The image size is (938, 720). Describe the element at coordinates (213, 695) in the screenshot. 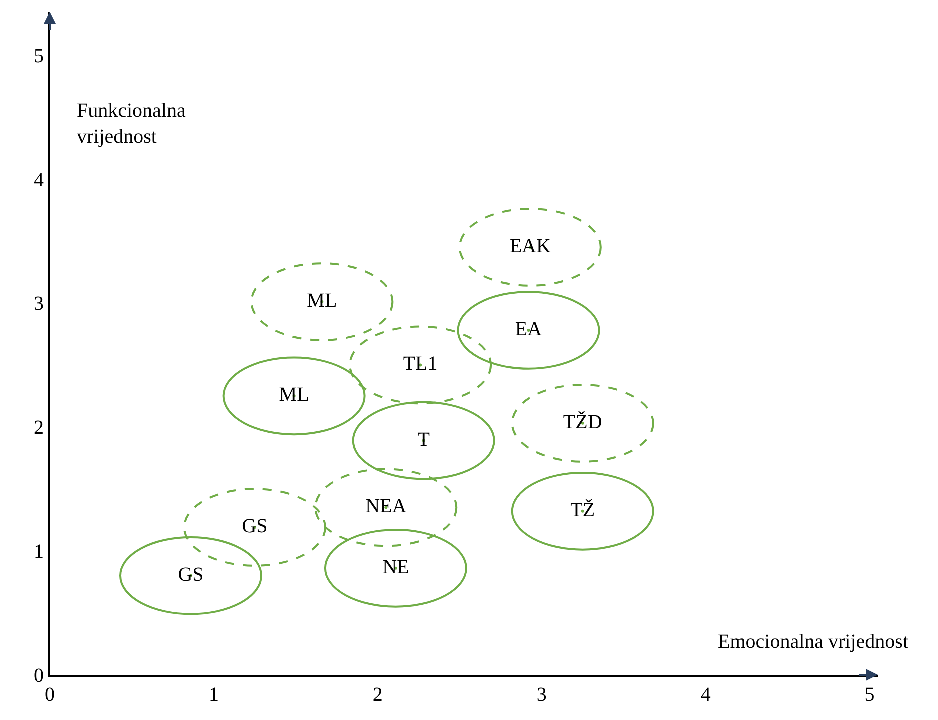

I see `x-tick-label: 1` at that location.